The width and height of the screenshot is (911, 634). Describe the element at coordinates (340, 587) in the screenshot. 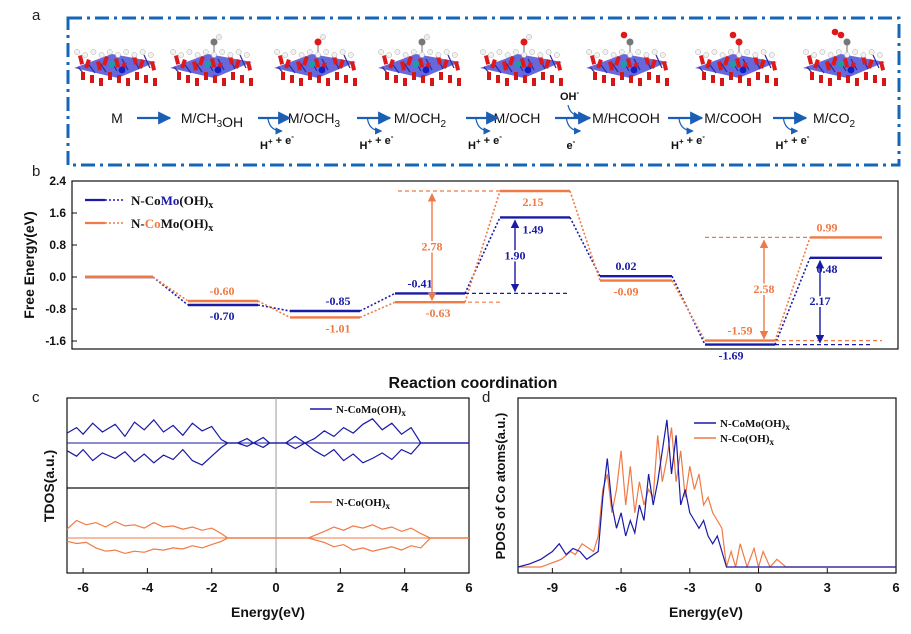

I see `x-tick-label: 2` at that location.